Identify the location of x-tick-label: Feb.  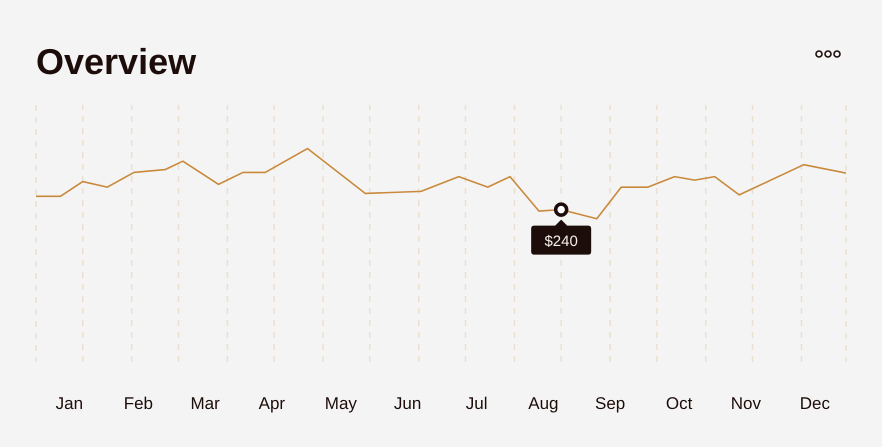
(139, 403).